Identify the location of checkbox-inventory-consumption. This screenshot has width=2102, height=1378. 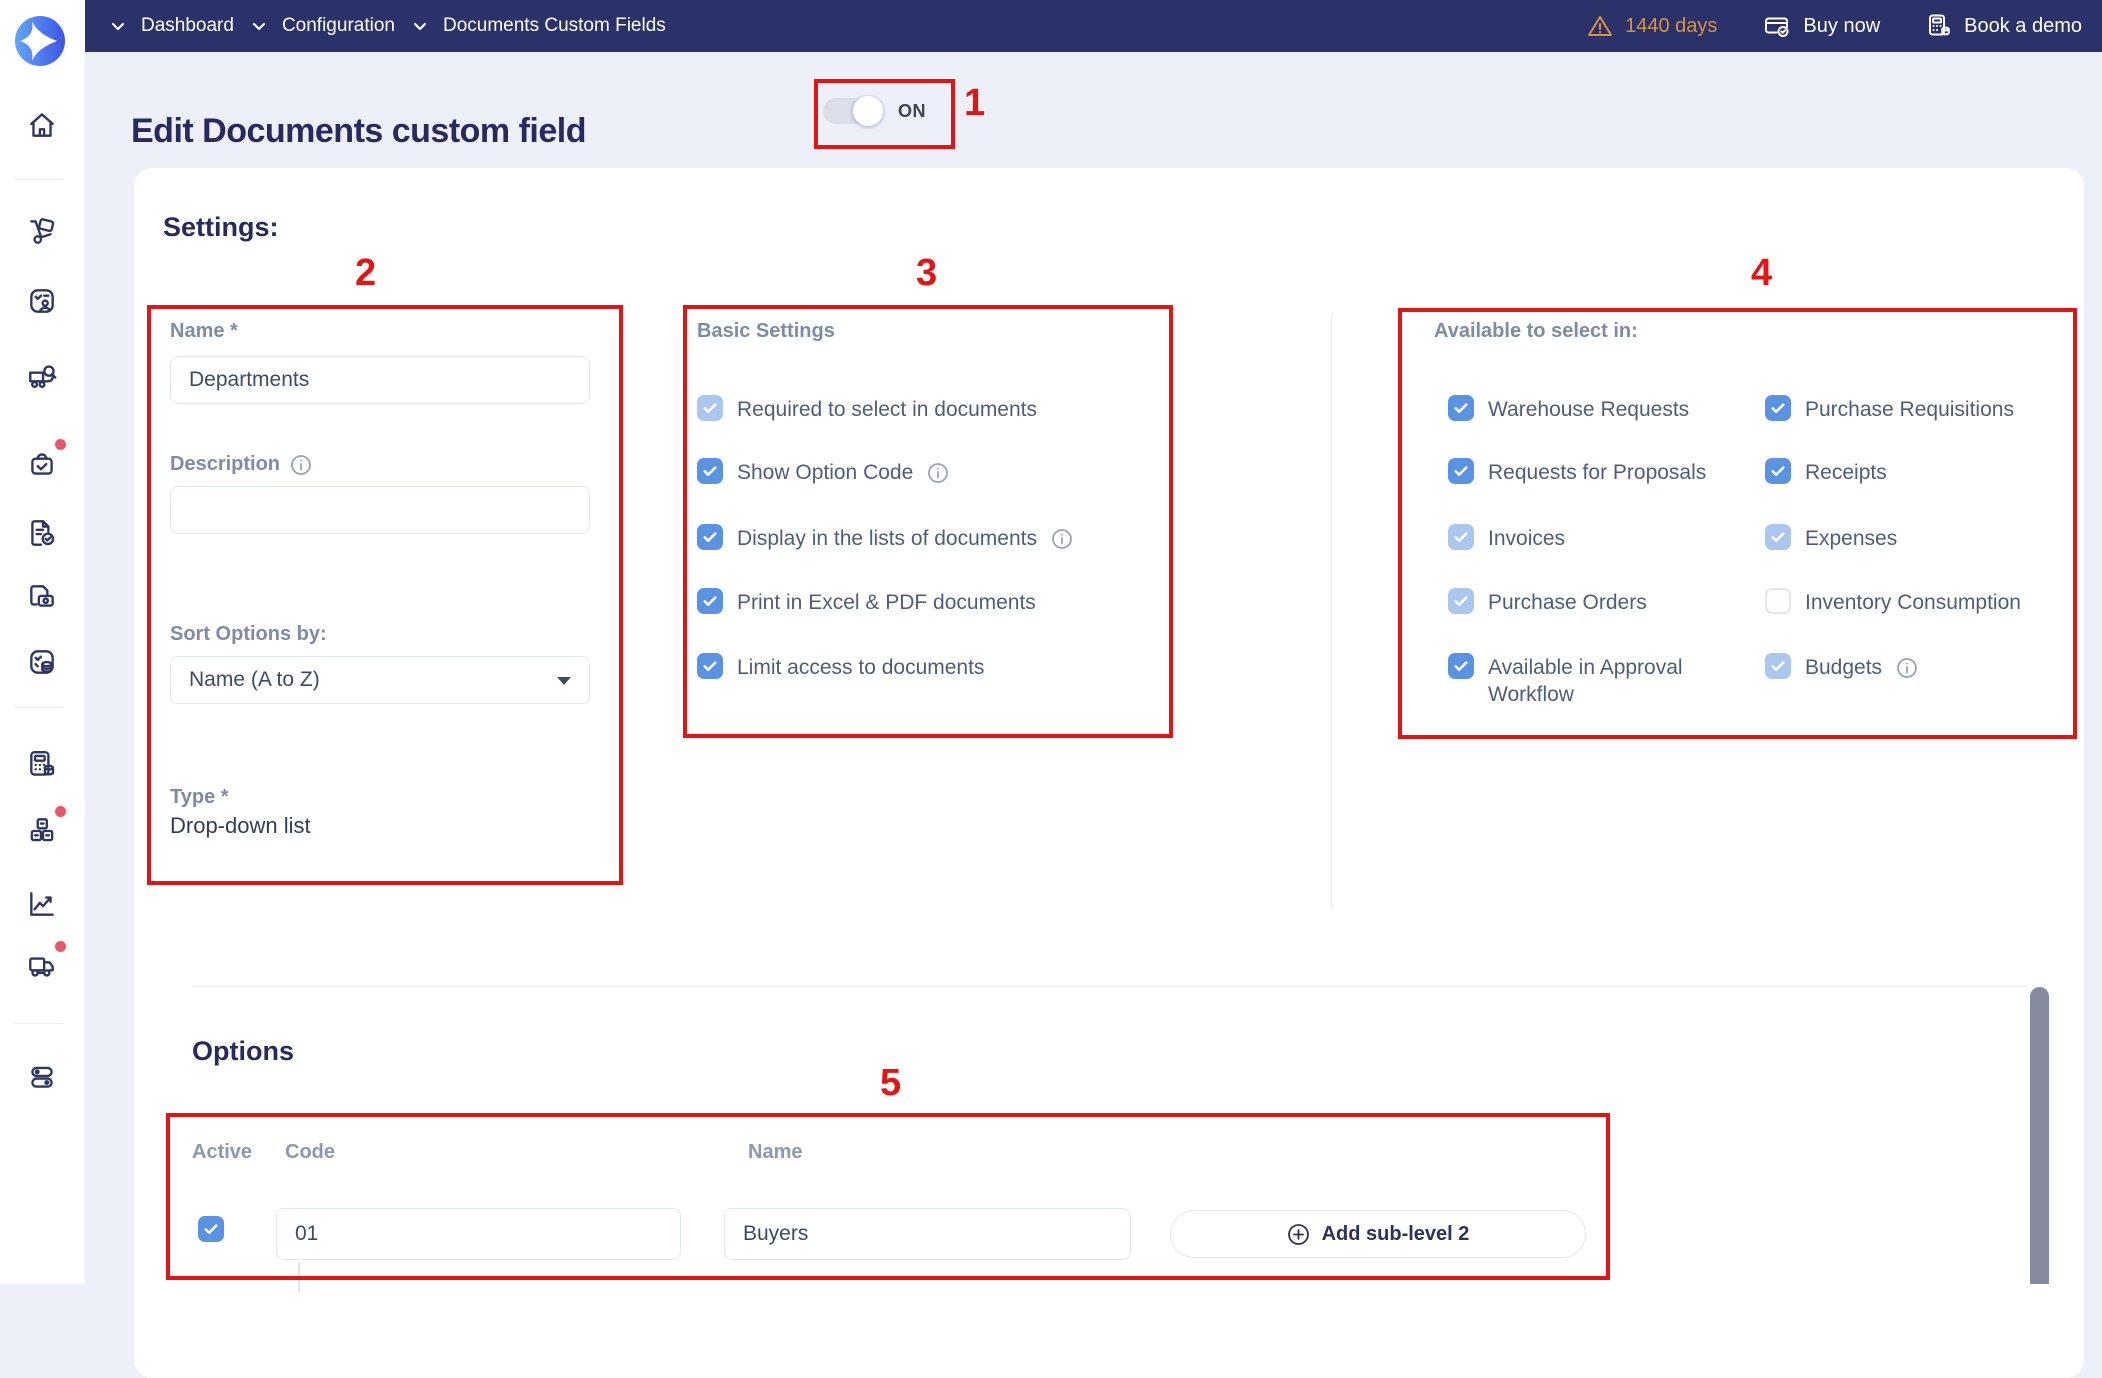
(1778, 601).